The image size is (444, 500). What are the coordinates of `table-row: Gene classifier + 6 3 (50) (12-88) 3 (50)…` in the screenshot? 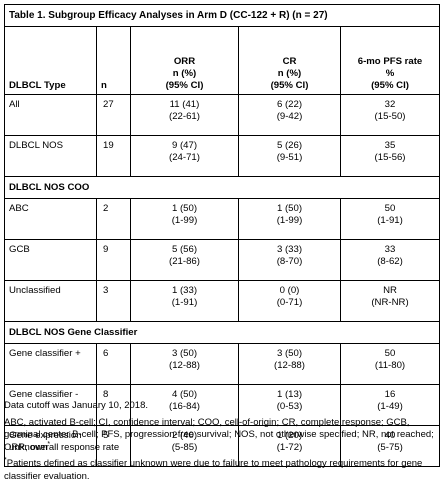 It's located at (222, 364).